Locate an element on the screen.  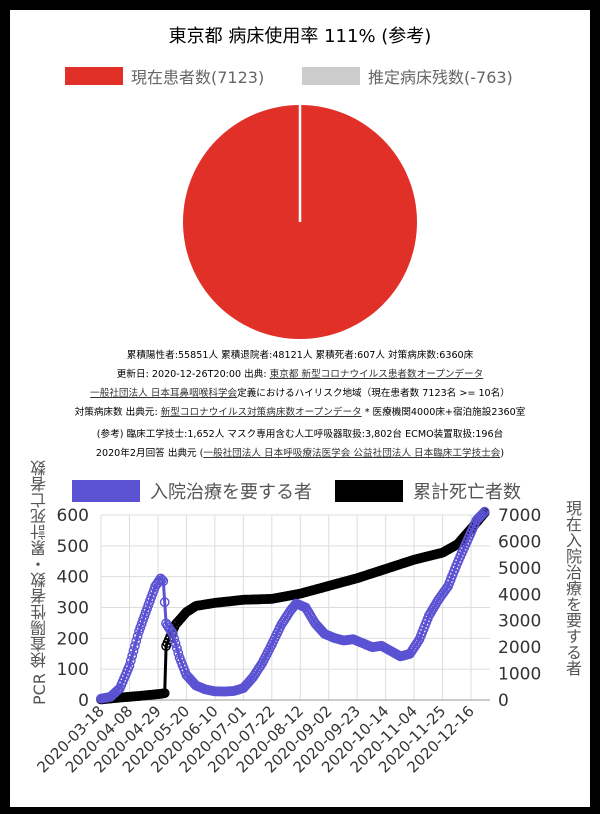
right-axis-label: 現在入院治療を要する者 is located at coordinates (572, 588).